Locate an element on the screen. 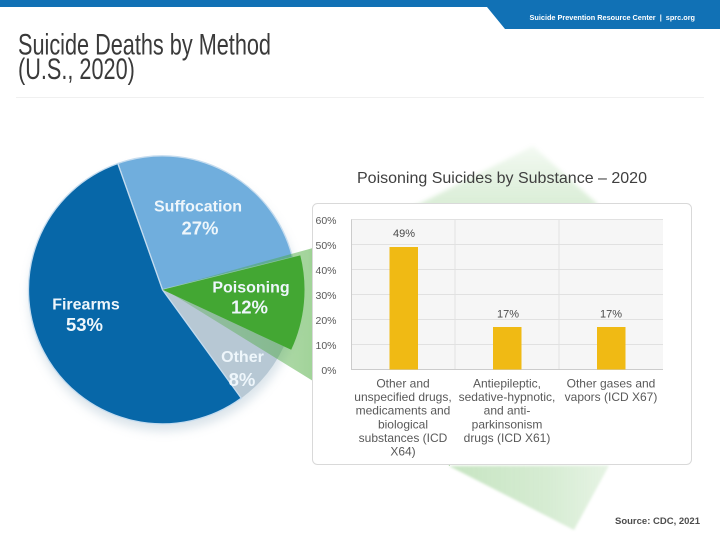  svg-text: Source: CDC, 2021 is located at coordinates (658, 521).